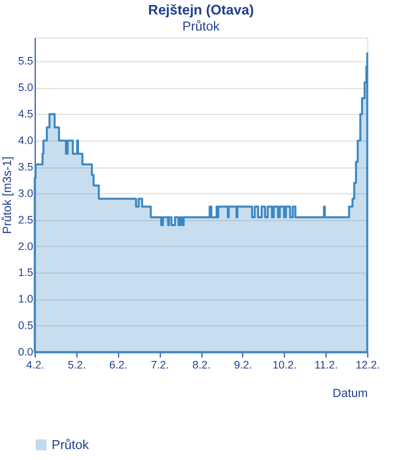 This screenshot has width=400, height=460. I want to click on x-tick-label: 6.2., so click(118, 365).